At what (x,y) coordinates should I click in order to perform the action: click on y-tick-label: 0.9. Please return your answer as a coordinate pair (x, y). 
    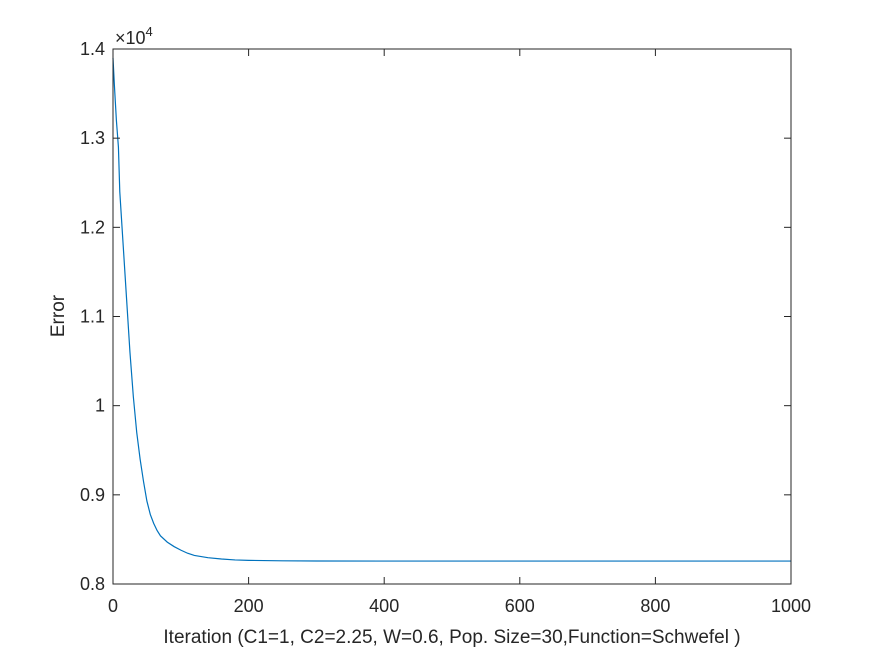
    Looking at the image, I should click on (92, 495).